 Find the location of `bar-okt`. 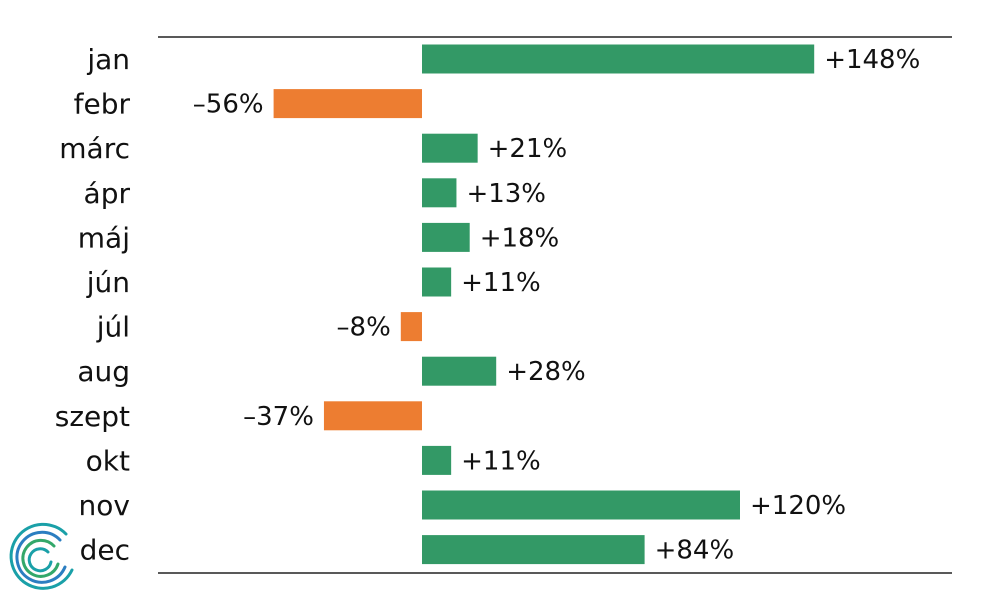

bar-okt is located at coordinates (437, 460).